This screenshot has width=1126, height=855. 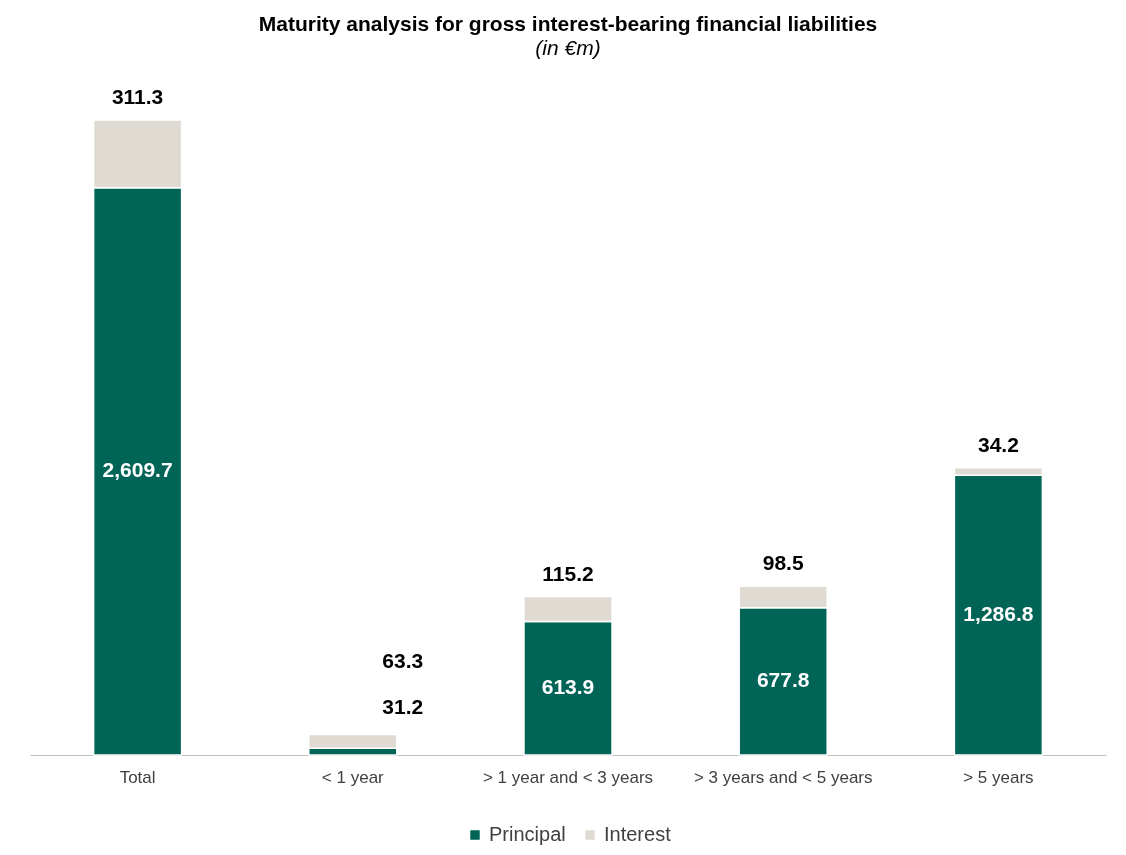 What do you see at coordinates (137, 470) in the screenshot?
I see `data-label: 2,609.7` at bounding box center [137, 470].